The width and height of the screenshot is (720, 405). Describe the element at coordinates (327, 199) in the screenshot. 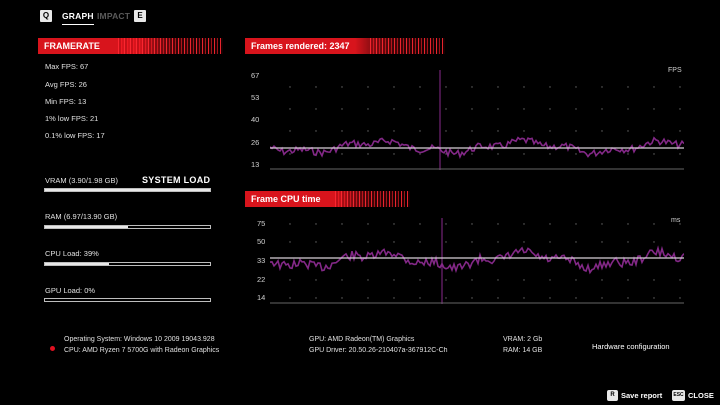

I see `frame-cpu-time-header: Frame CPU time` at that location.